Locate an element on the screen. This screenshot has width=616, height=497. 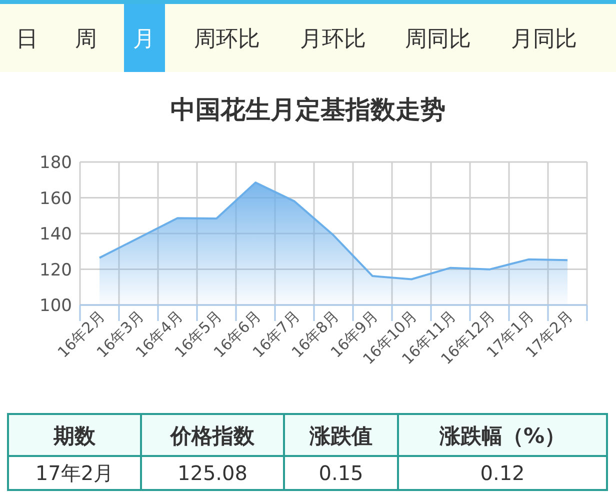
text: 周同比 is located at coordinates (438, 39).